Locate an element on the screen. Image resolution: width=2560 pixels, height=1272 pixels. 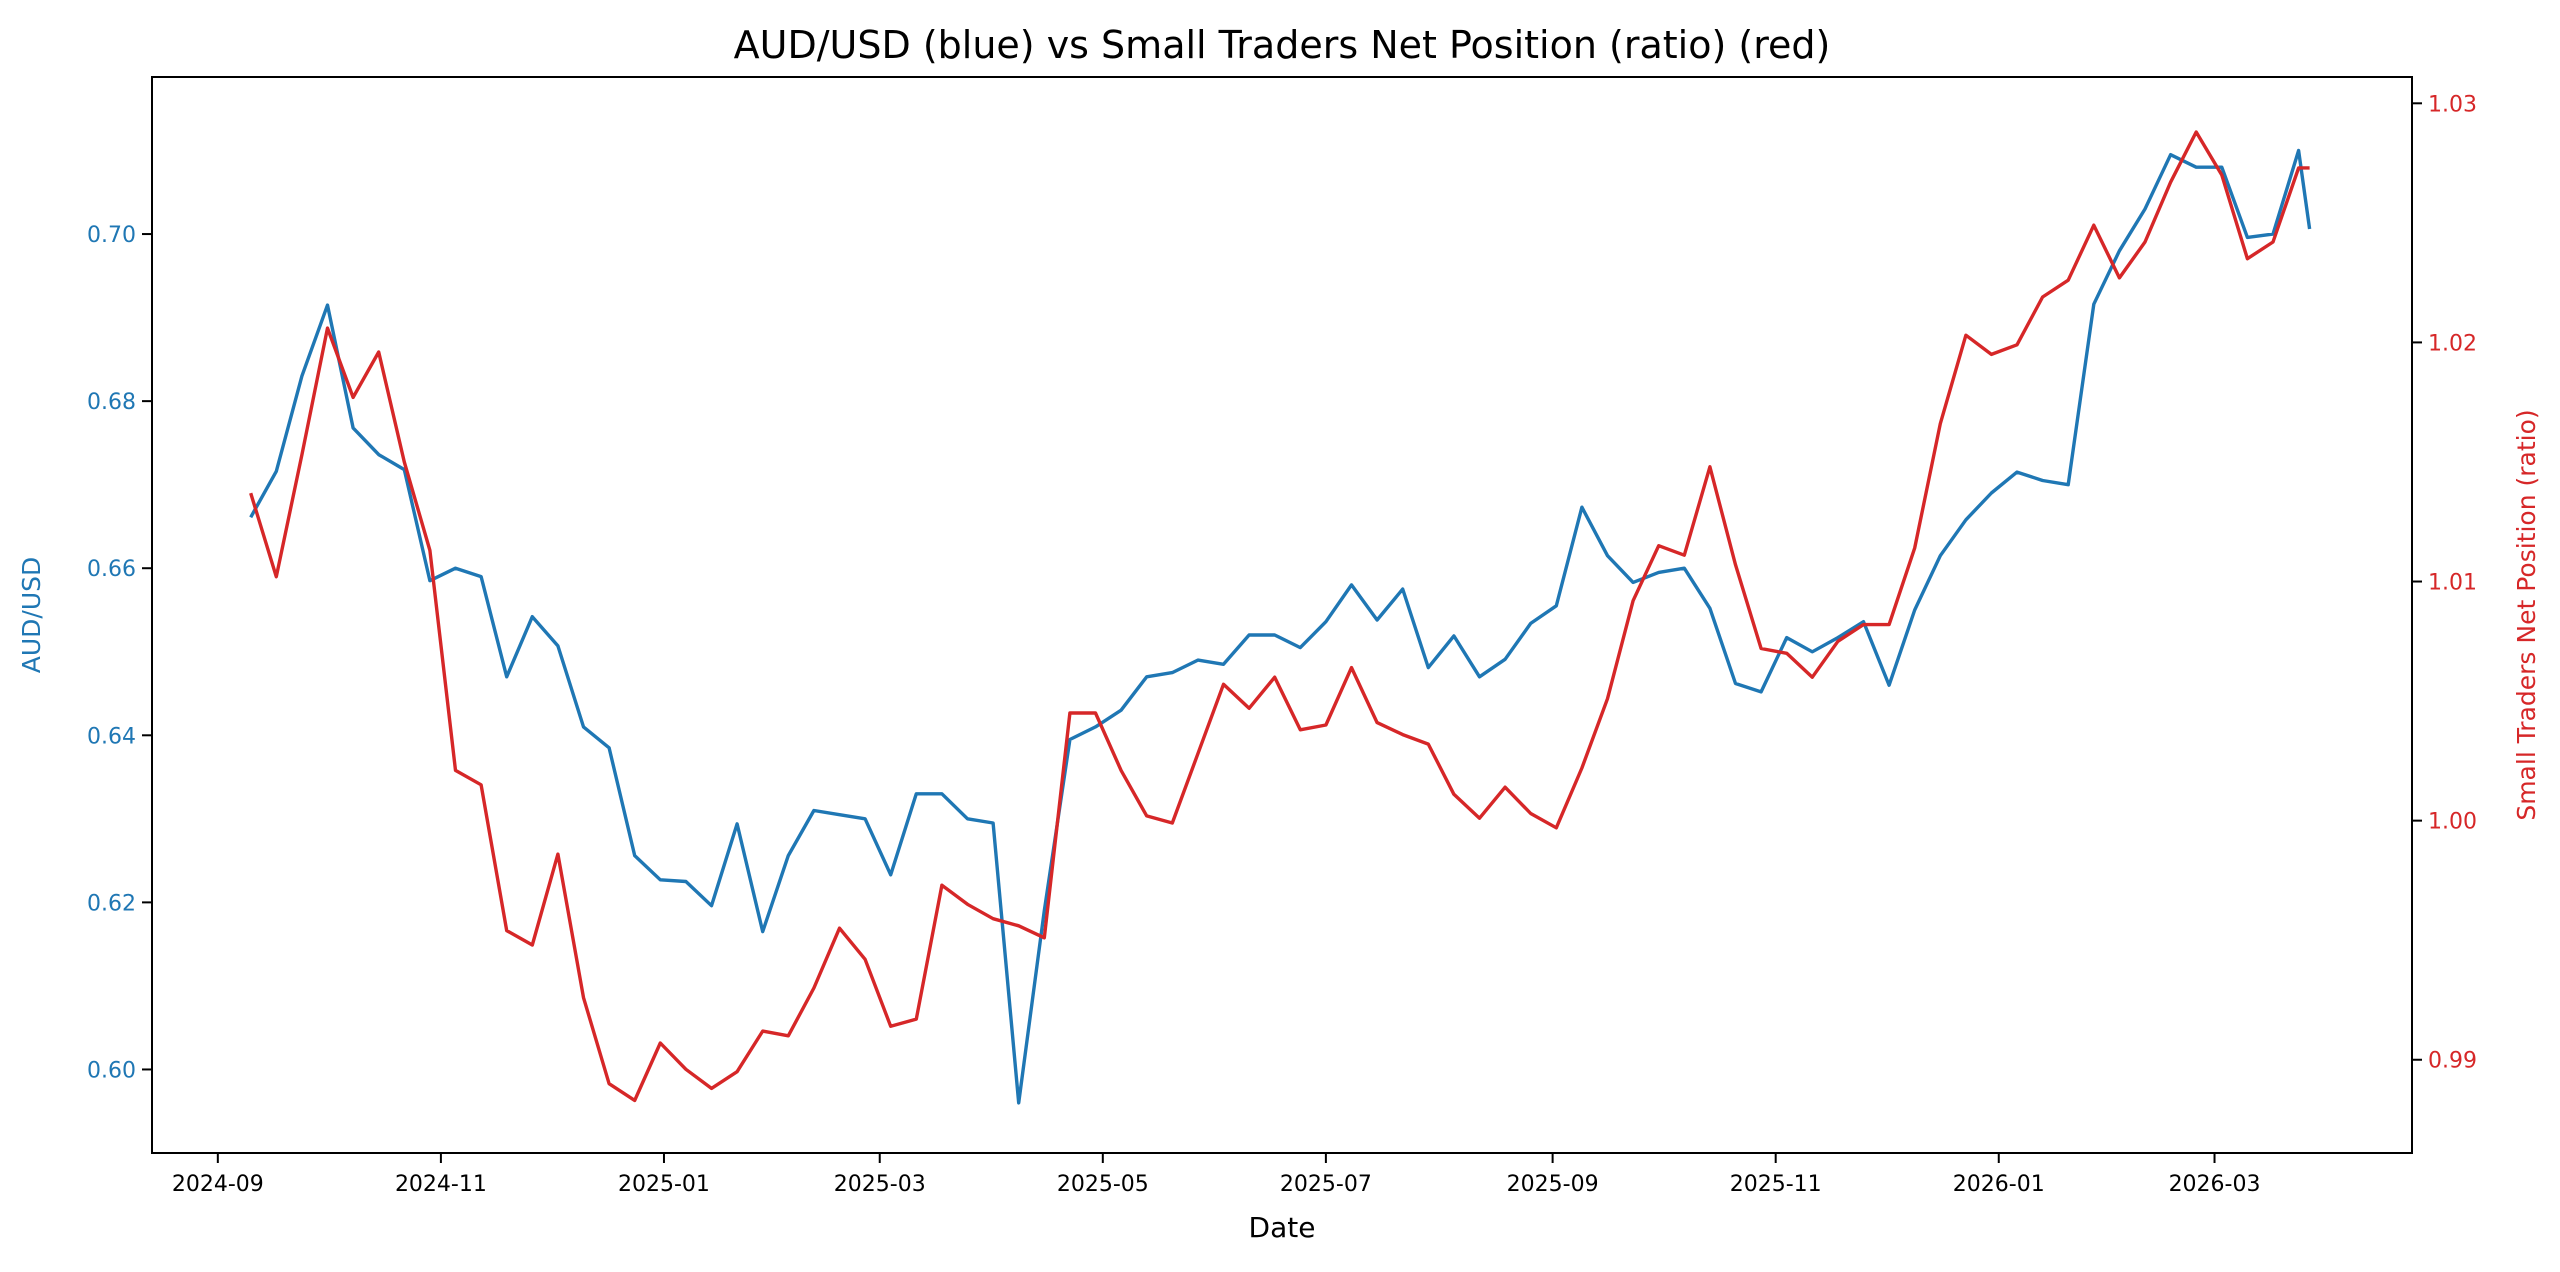
left-y-tick-label: 0.66 is located at coordinates (111, 569).